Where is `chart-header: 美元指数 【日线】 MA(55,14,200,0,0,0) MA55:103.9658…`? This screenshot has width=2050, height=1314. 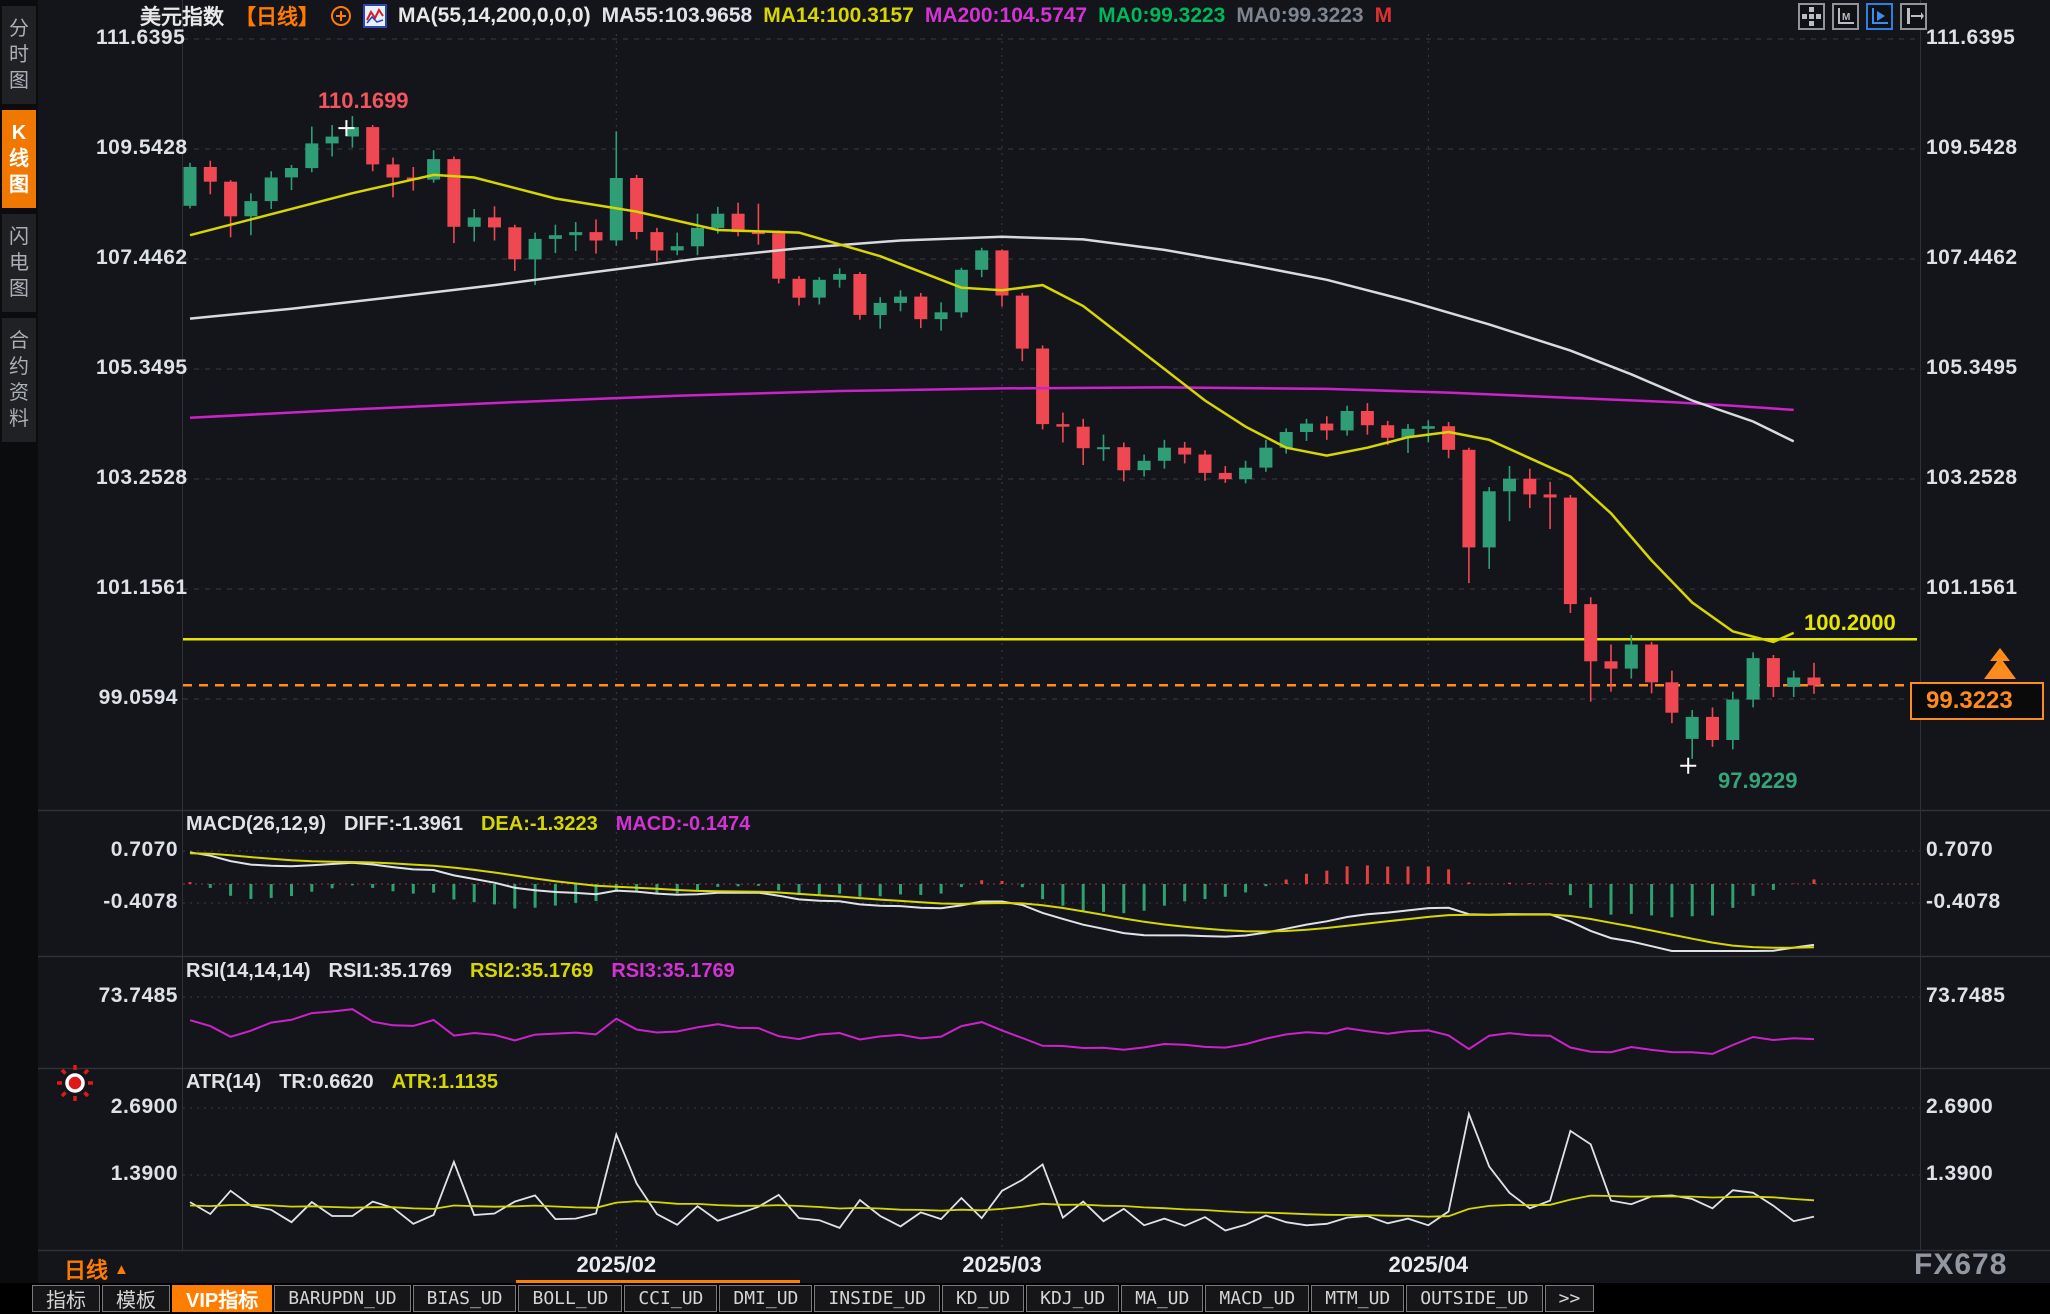 chart-header: 美元指数 【日线】 MA(55,14,200,0,0,0) MA55:103.9658… is located at coordinates (766, 16).